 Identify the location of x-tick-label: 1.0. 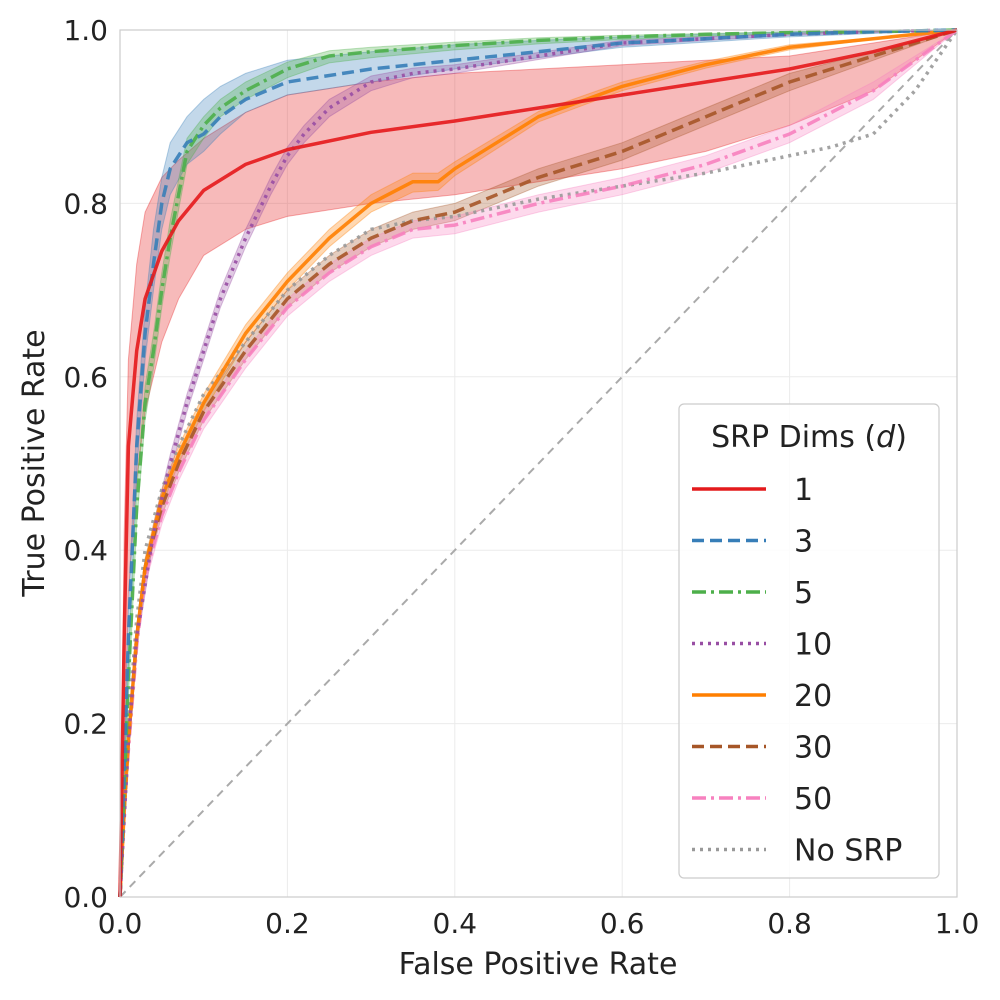
(957, 923).